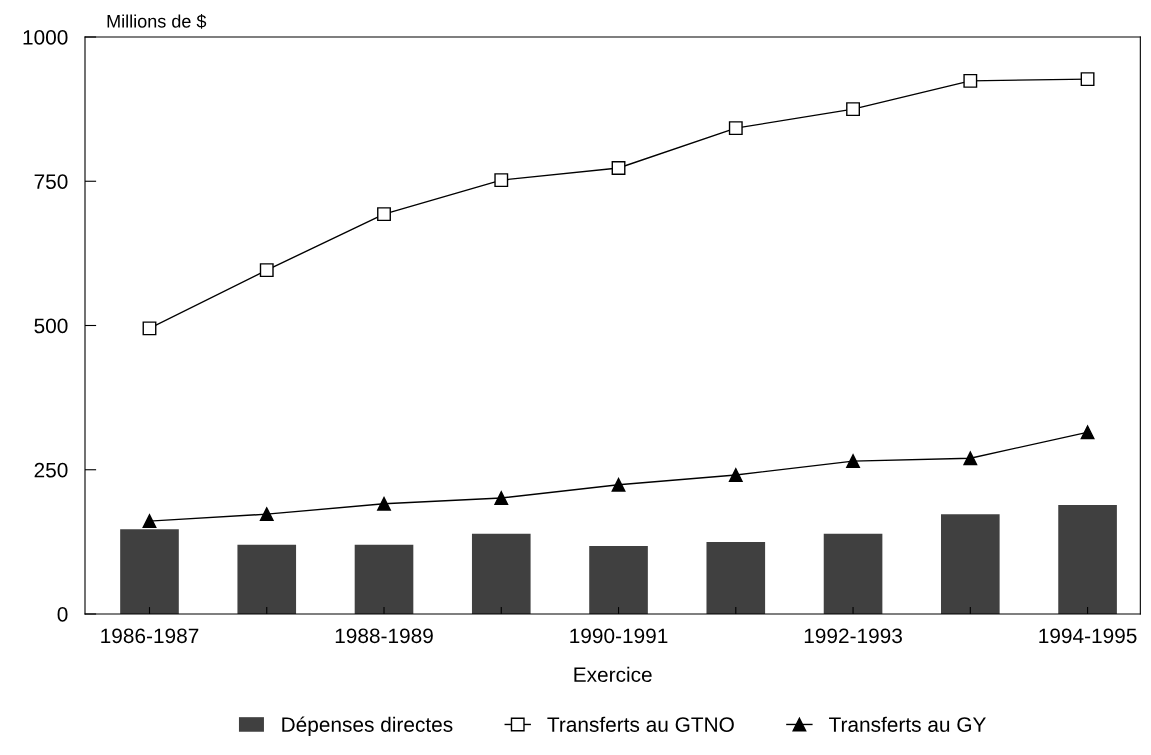  I want to click on y-axis-title: Millions de $, so click(157, 21).